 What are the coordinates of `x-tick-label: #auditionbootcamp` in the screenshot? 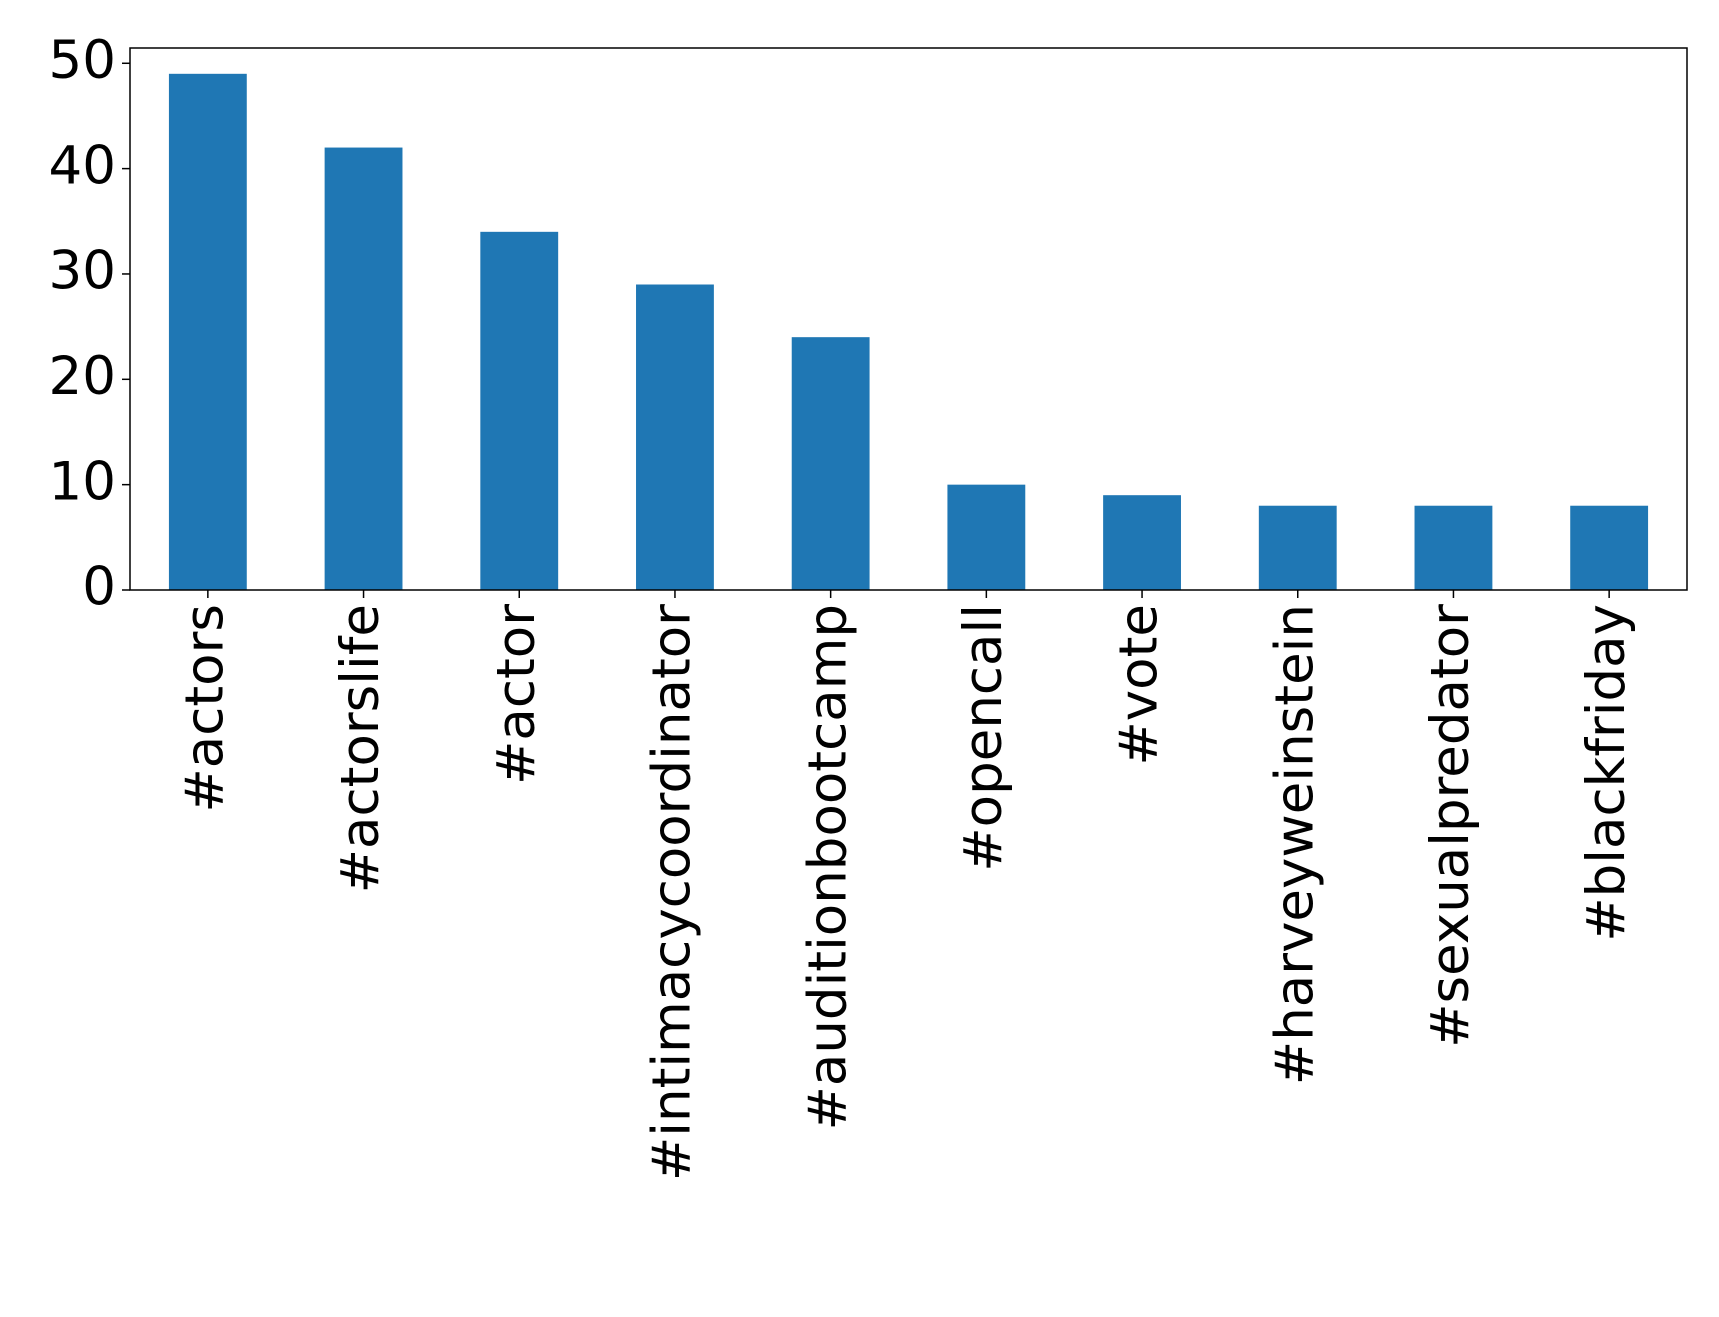 It's located at (827, 867).